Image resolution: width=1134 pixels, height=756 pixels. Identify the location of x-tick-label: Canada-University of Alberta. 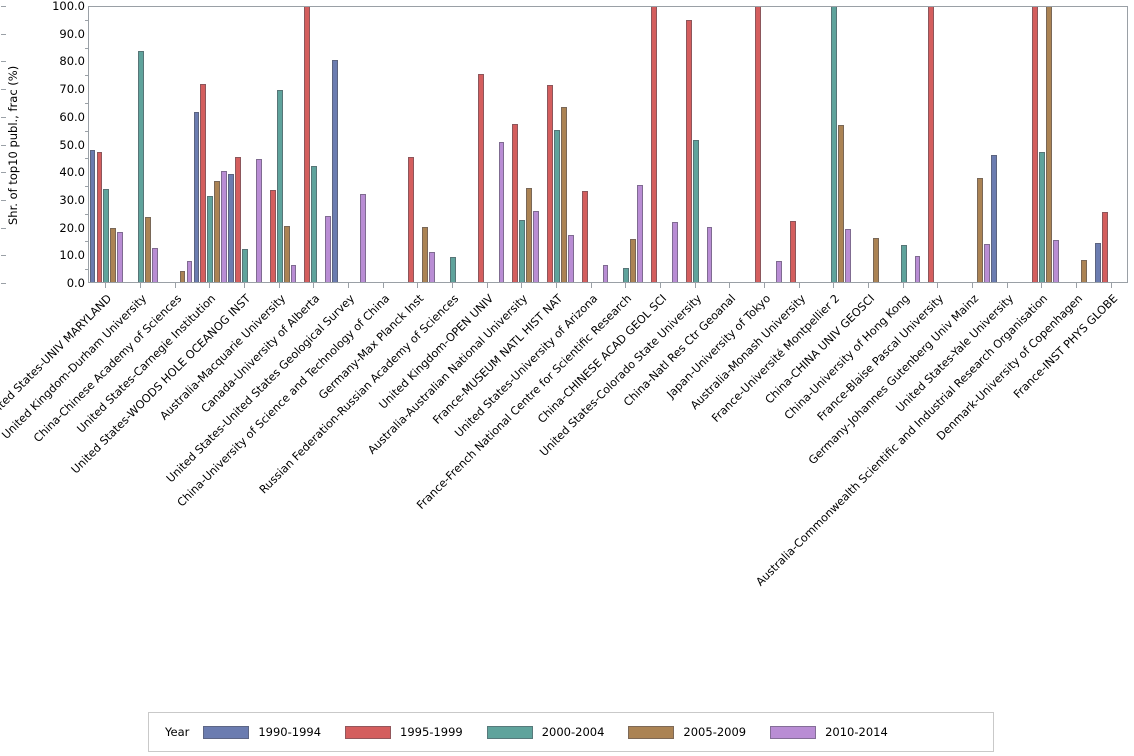
(261, 354).